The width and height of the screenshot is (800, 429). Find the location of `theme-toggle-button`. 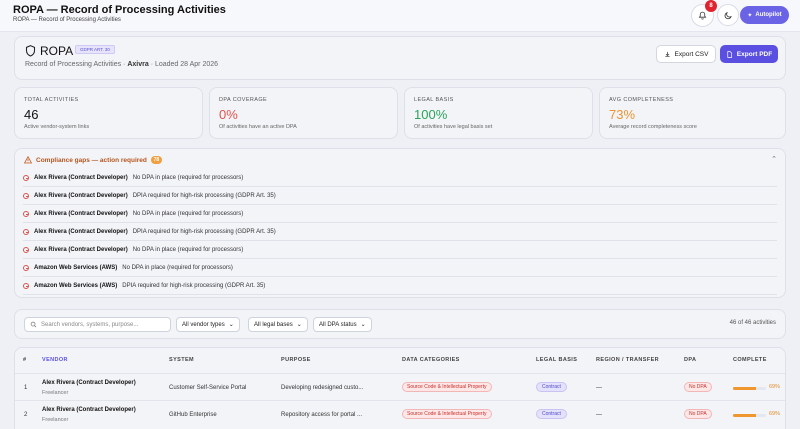

theme-toggle-button is located at coordinates (728, 15).